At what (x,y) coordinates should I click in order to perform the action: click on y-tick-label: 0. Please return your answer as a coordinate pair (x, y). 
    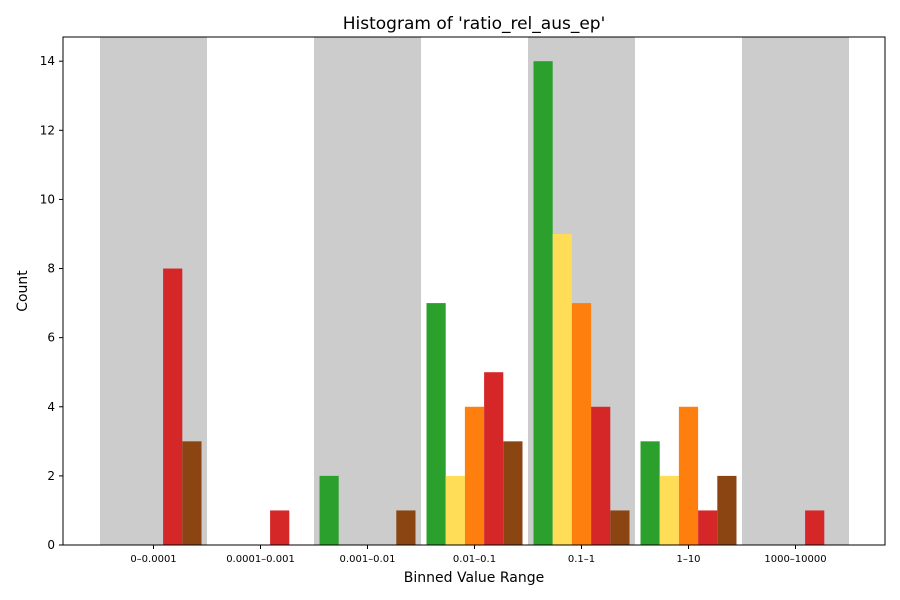
    Looking at the image, I should click on (51, 545).